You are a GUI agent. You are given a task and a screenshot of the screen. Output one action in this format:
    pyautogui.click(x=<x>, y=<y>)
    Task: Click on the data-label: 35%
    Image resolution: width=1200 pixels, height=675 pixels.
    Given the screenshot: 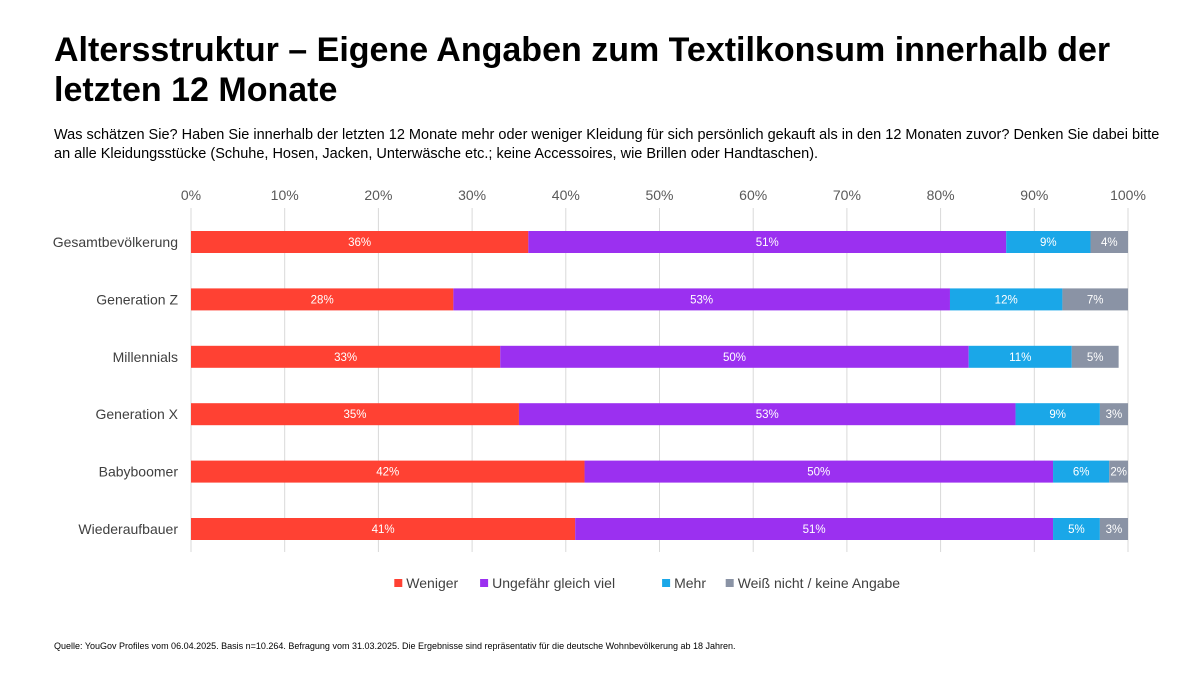 What is the action you would take?
    pyautogui.click(x=354, y=415)
    